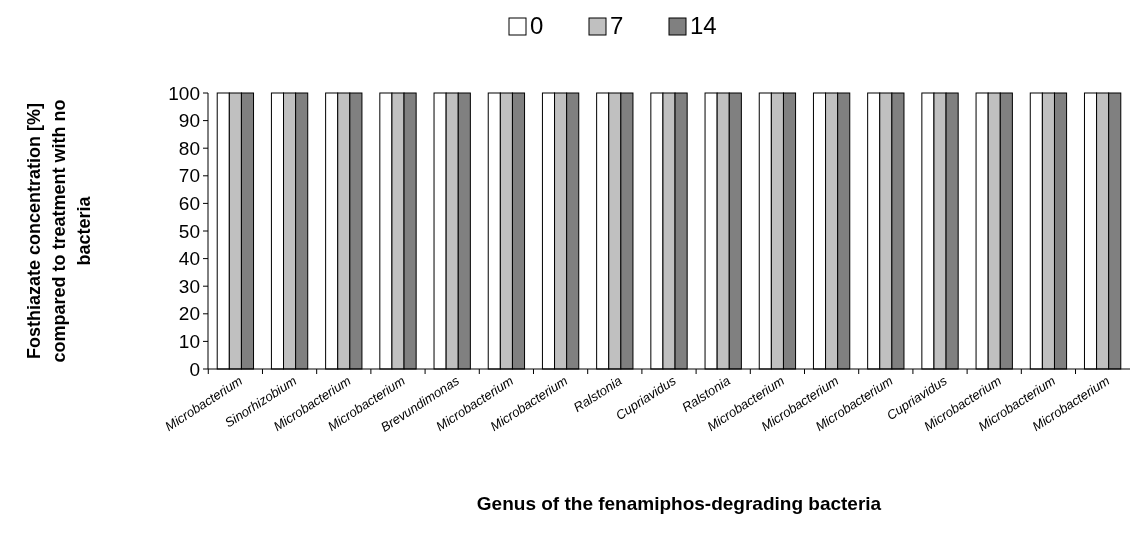 The width and height of the screenshot is (1137, 535). What do you see at coordinates (617, 25) in the screenshot?
I see `legend-label: 7` at bounding box center [617, 25].